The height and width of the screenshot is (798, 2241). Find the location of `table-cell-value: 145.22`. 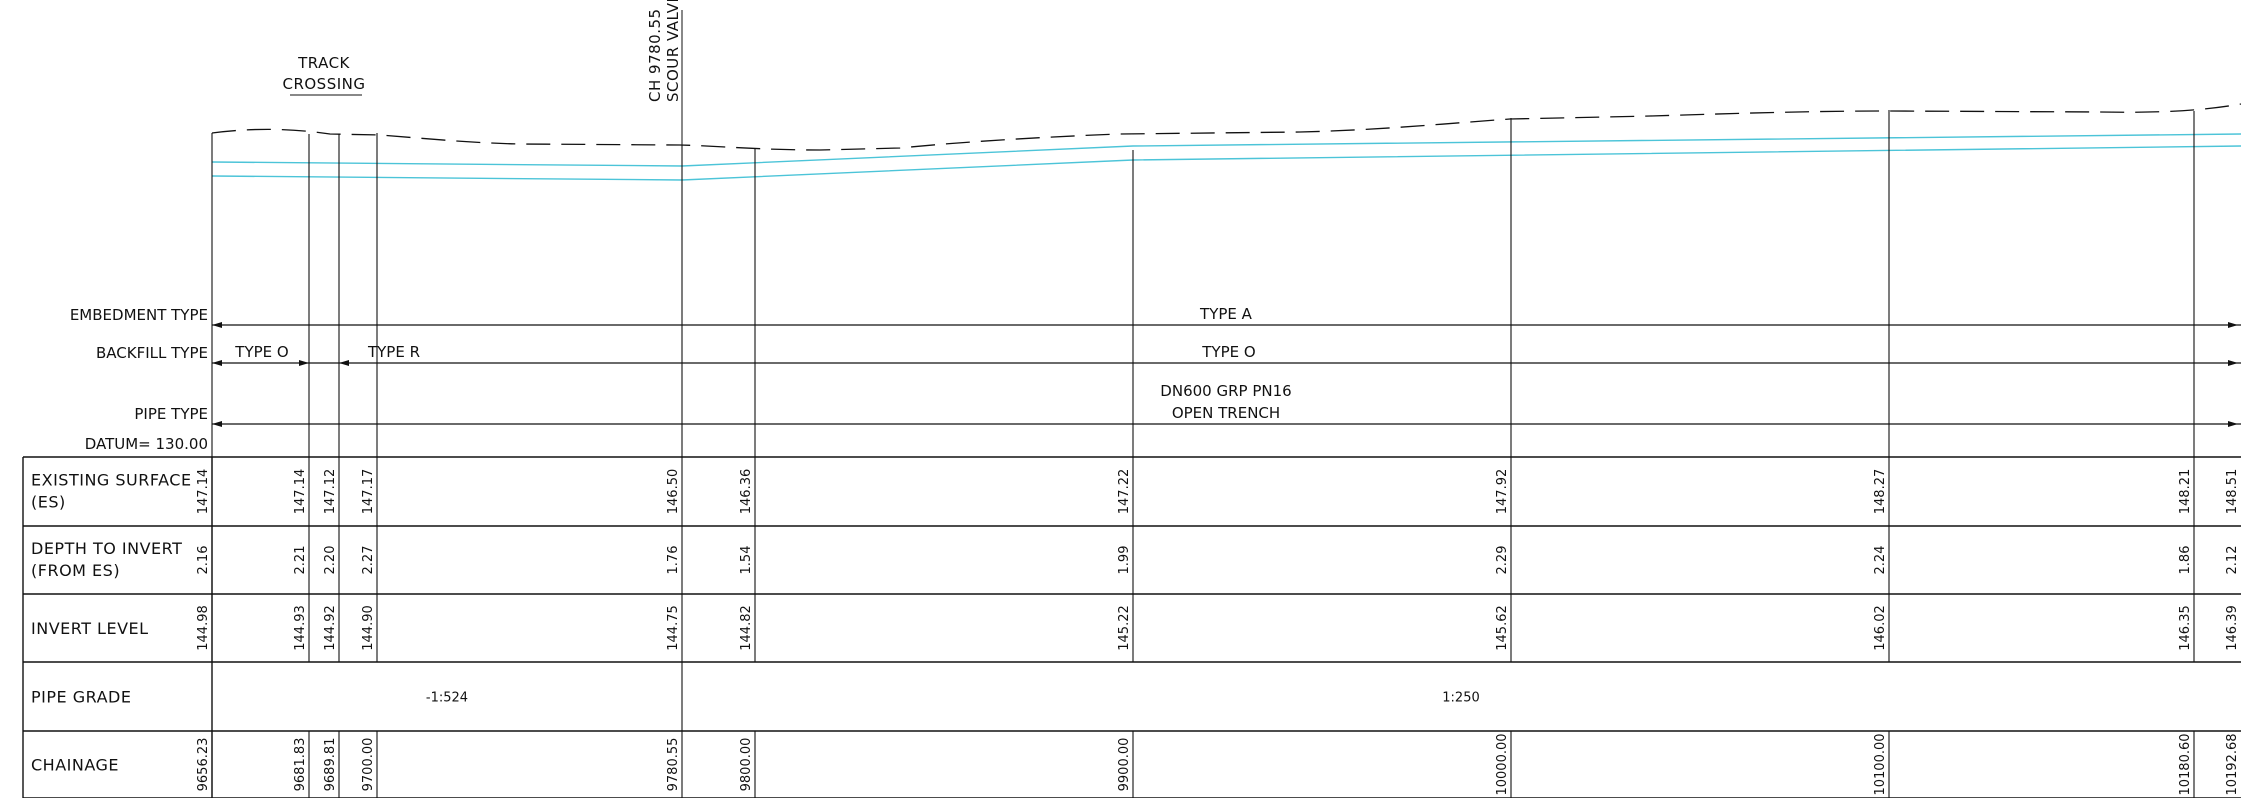

table-cell-value: 145.22 is located at coordinates (1124, 628).